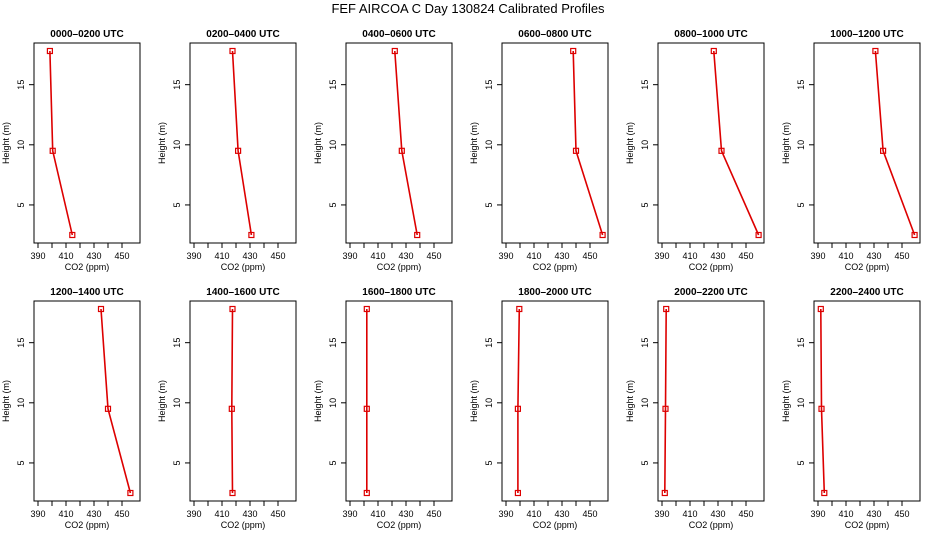  I want to click on panel-title: 2200–2400 UTC, so click(866, 292).